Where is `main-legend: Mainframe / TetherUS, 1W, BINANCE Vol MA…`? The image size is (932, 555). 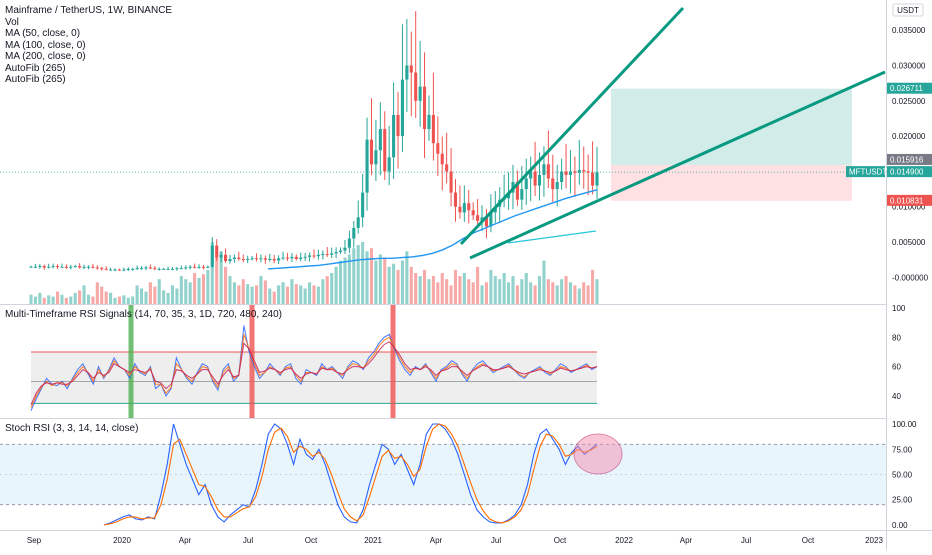 main-legend: Mainframe / TetherUS, 1W, BINANCE Vol MA… is located at coordinates (88, 45).